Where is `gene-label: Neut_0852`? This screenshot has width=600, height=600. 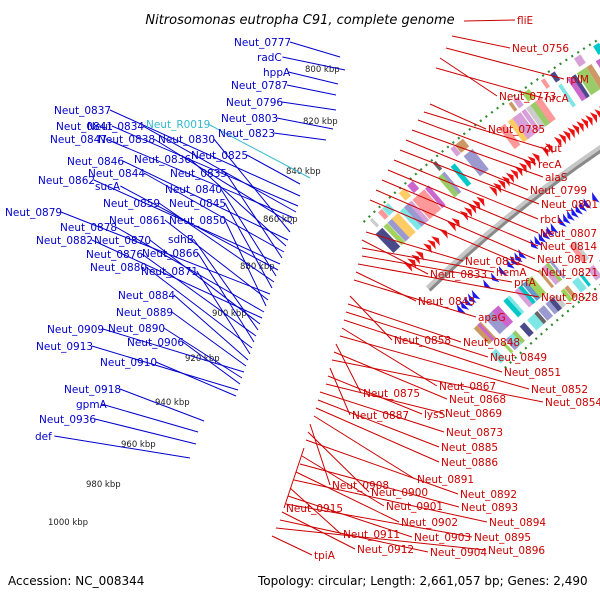 gene-label: Neut_0852 is located at coordinates (559, 390).